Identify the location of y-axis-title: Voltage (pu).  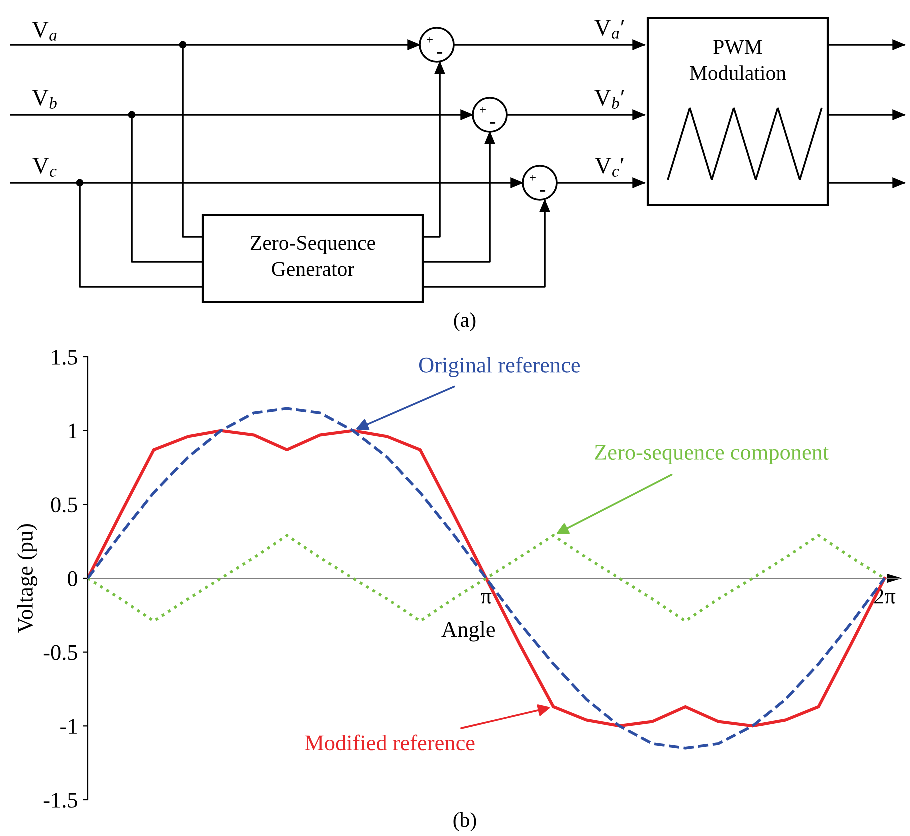
(27, 579).